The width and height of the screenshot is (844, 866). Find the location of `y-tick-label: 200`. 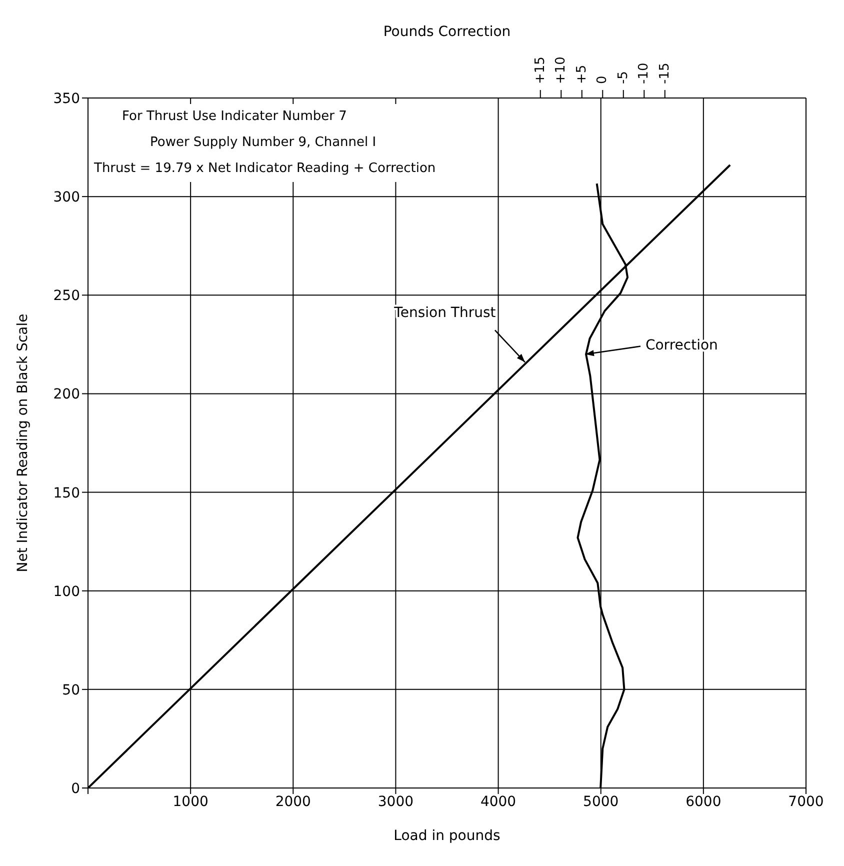

y-tick-label: 200 is located at coordinates (66, 394).